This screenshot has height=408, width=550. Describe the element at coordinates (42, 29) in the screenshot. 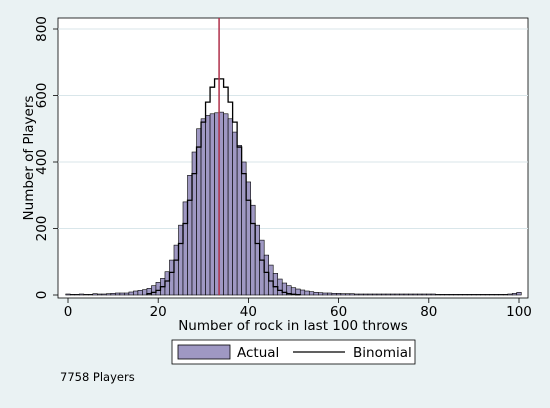

I see `y-tick-label: 800` at that location.